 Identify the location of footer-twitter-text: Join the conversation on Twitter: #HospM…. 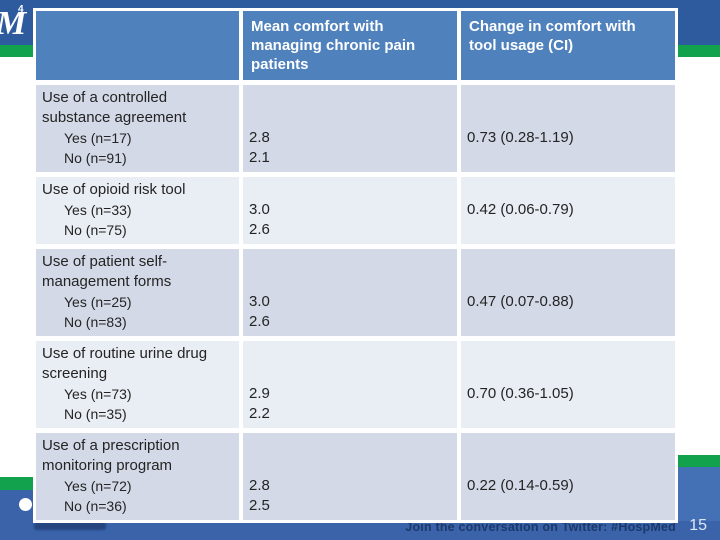
(540, 527).